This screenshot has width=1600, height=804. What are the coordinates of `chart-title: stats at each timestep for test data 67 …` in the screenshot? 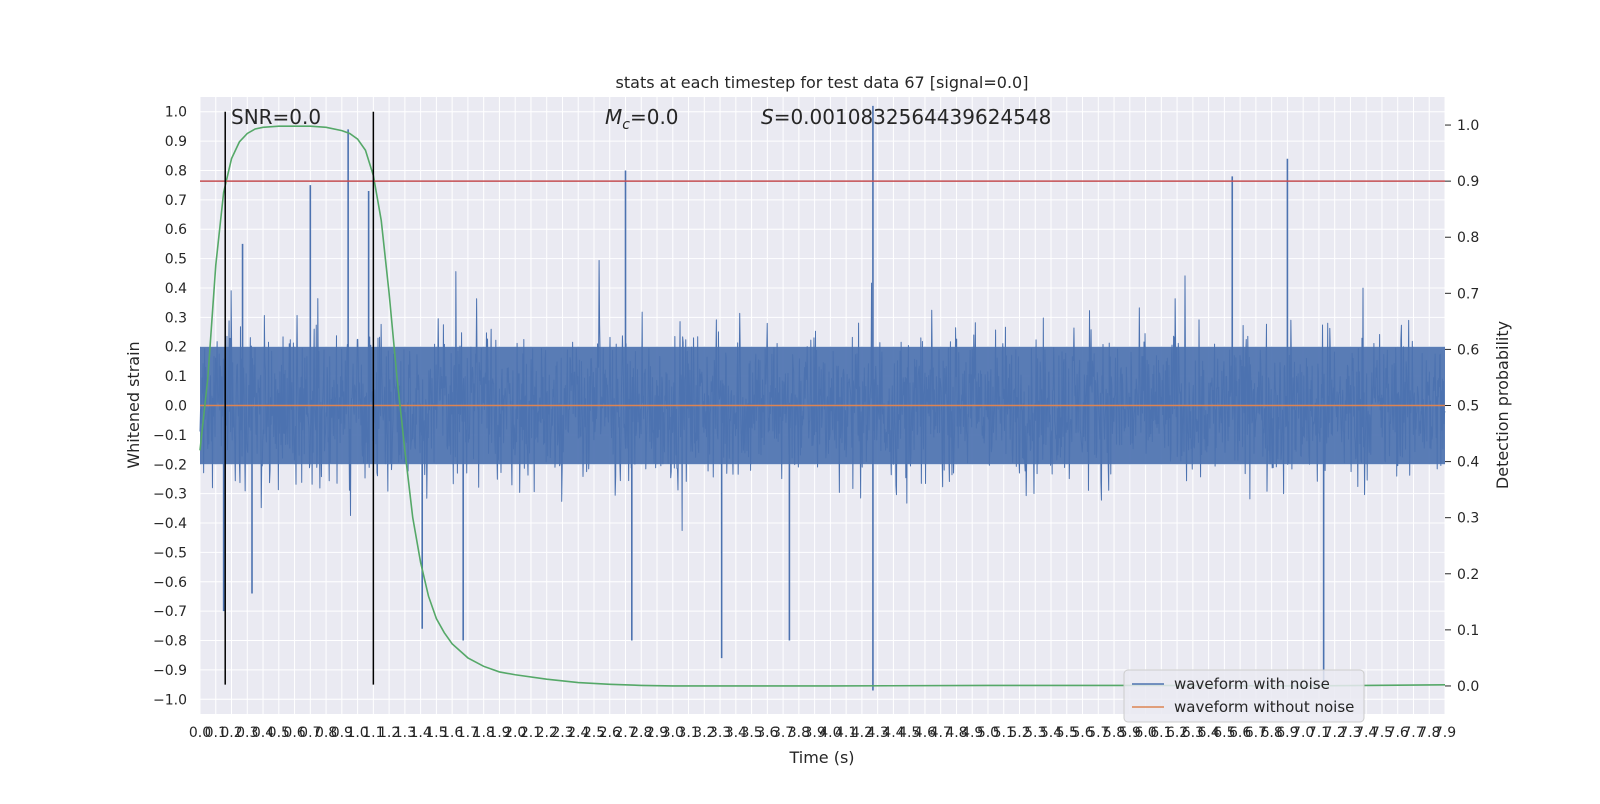 It's located at (822, 82).